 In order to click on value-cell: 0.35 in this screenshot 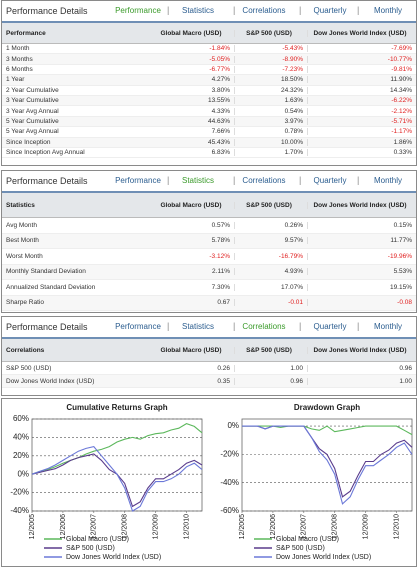, I will do `click(193, 381)`.